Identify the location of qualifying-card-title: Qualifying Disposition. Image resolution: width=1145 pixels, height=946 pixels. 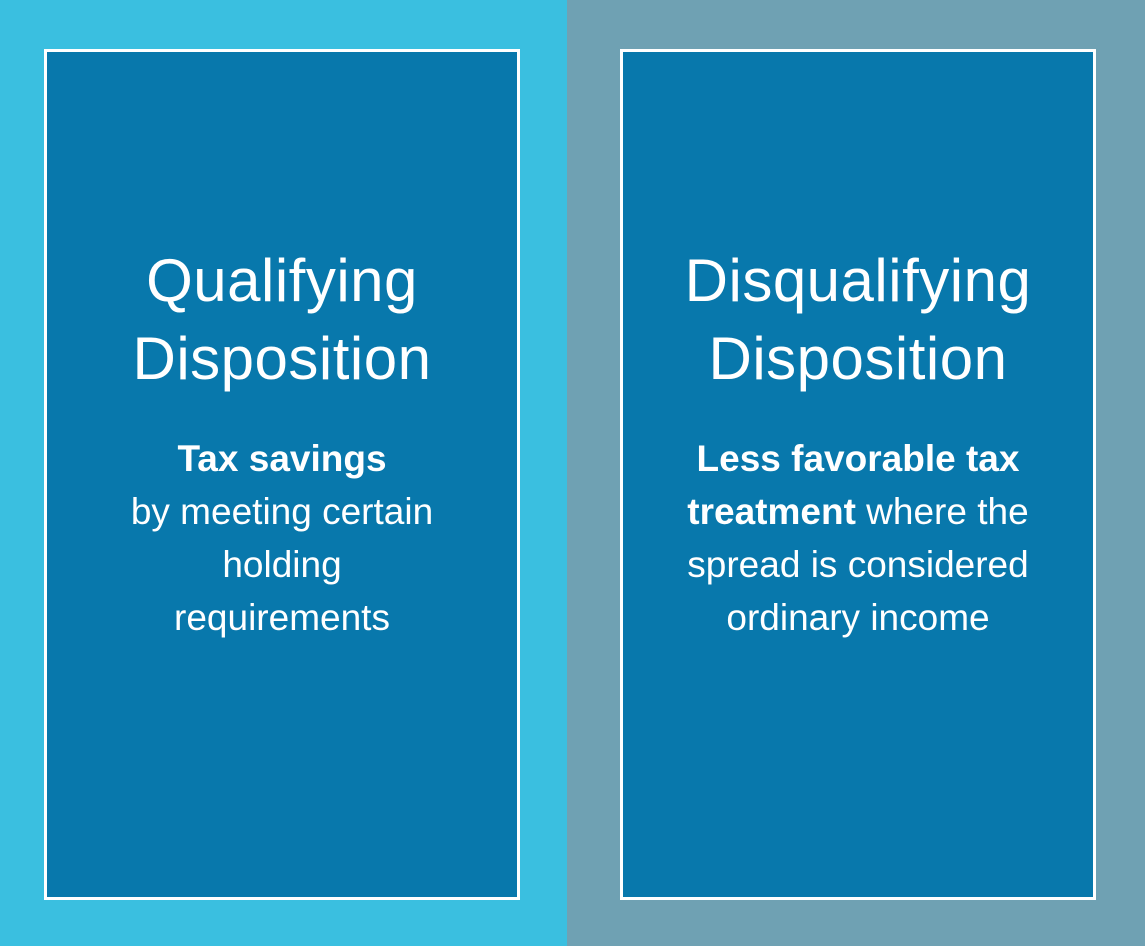
(282, 320).